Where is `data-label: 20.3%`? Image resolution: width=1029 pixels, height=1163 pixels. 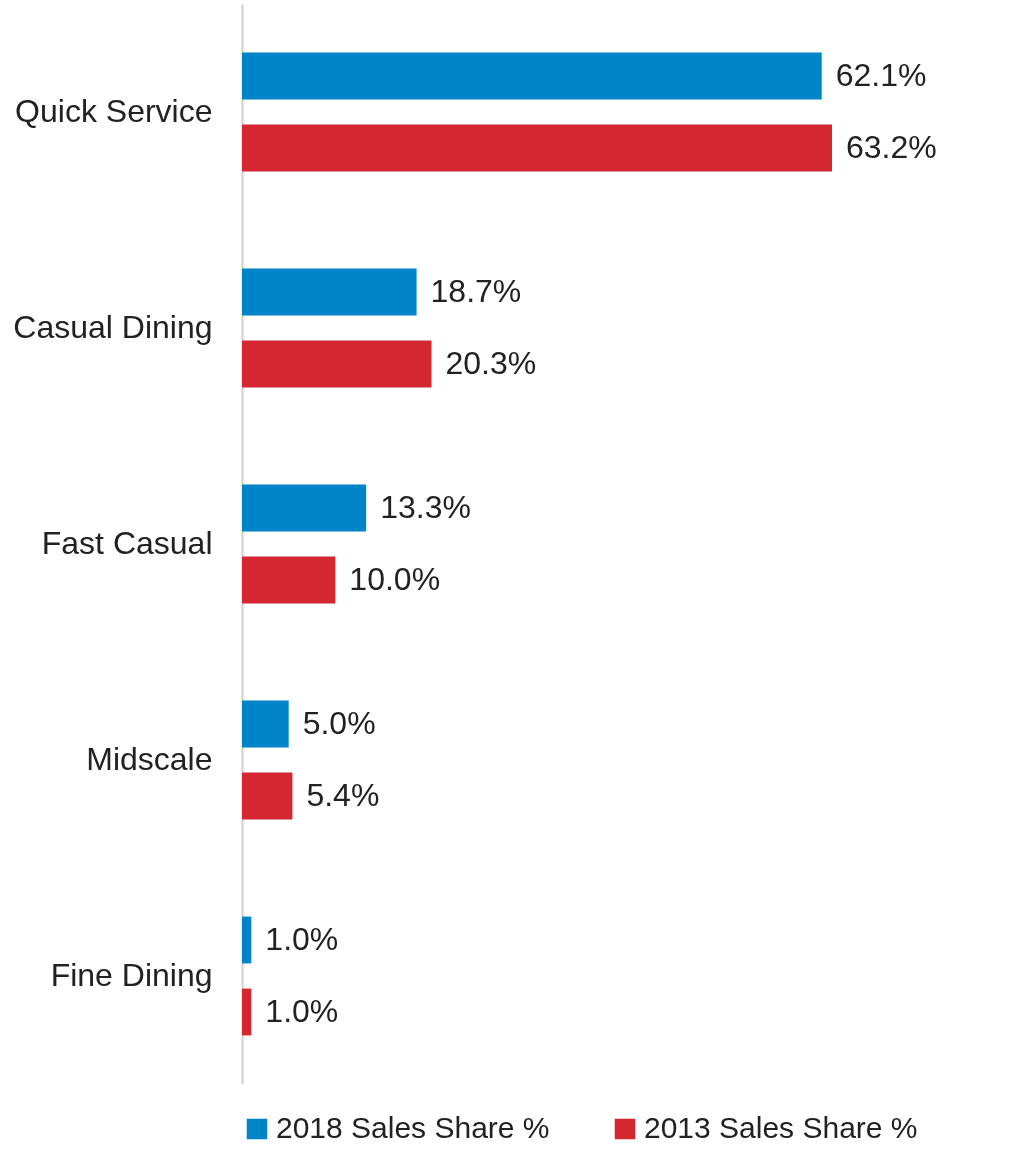
data-label: 20.3% is located at coordinates (491, 363).